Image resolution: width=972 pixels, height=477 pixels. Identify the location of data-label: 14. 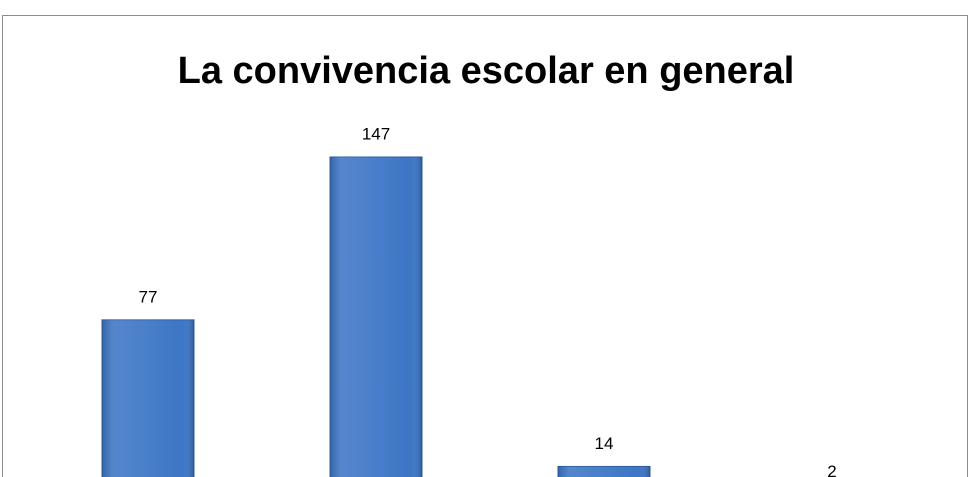
(604, 443).